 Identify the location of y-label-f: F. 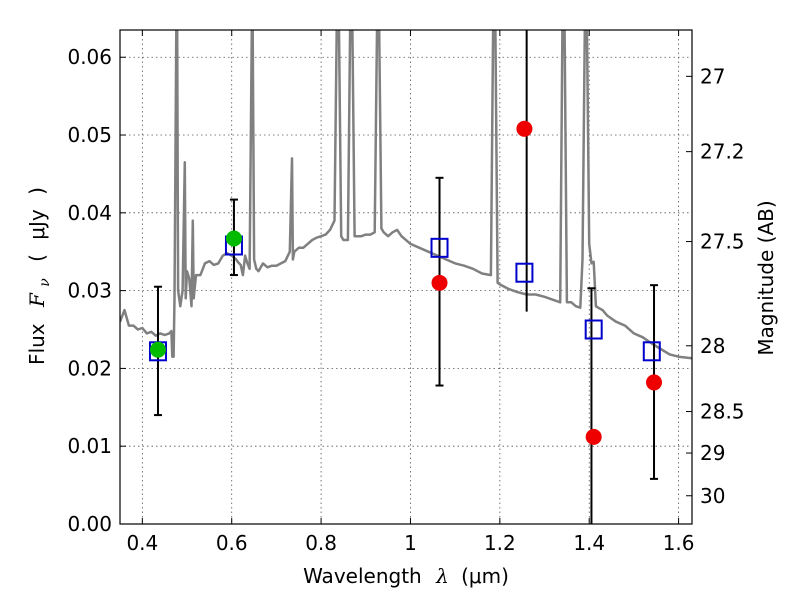
(37, 300).